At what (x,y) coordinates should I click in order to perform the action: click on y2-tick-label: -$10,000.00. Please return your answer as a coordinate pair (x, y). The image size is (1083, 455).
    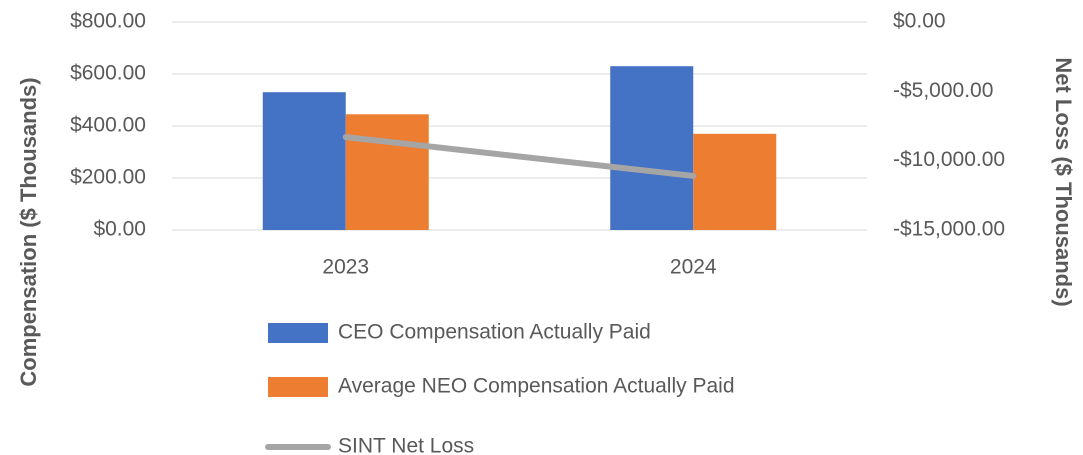
    Looking at the image, I should click on (949, 159).